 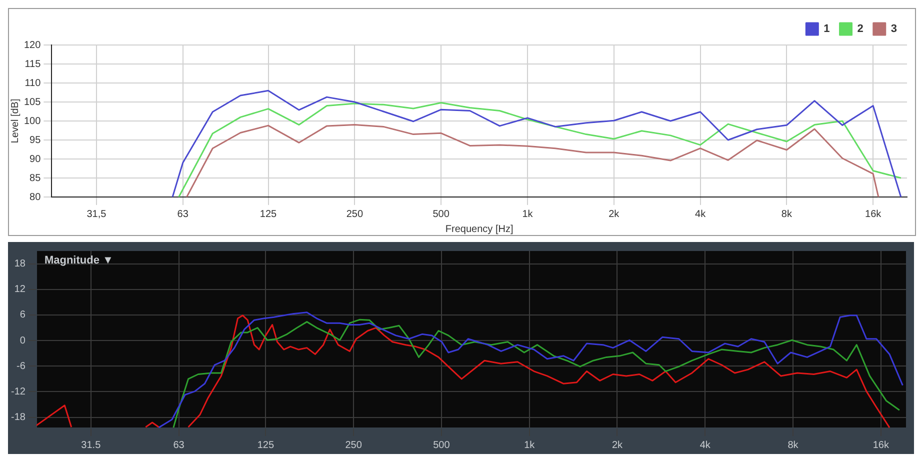 What do you see at coordinates (20, 264) in the screenshot?
I see `y-tick-label: 18` at bounding box center [20, 264].